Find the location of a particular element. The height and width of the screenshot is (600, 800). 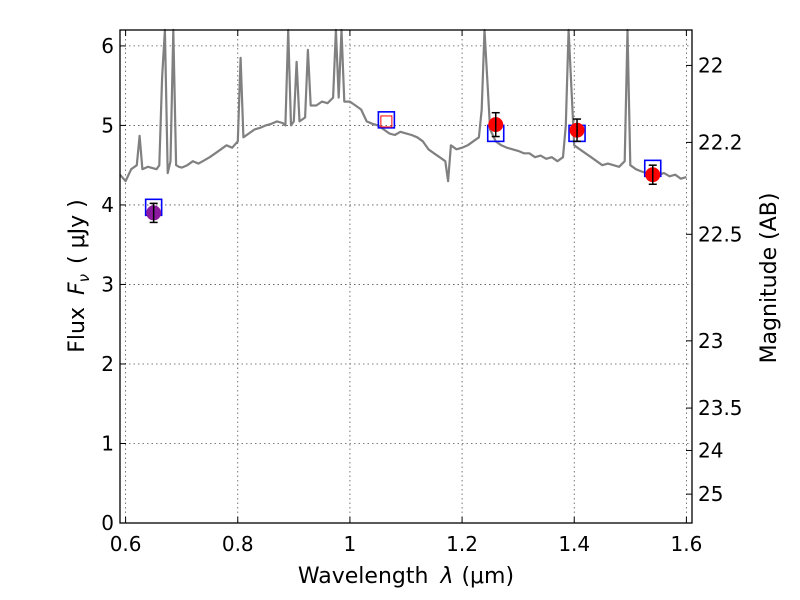

y2-tick-label: 25 is located at coordinates (710, 494).